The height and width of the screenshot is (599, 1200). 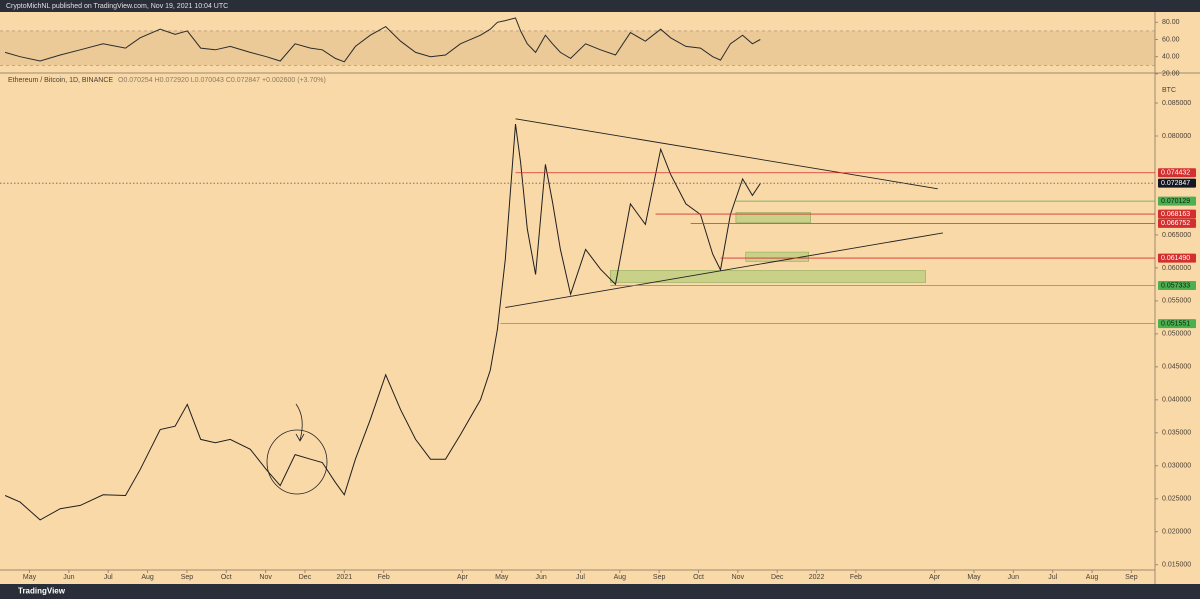 What do you see at coordinates (600, 6) in the screenshot?
I see `header-bar` at bounding box center [600, 6].